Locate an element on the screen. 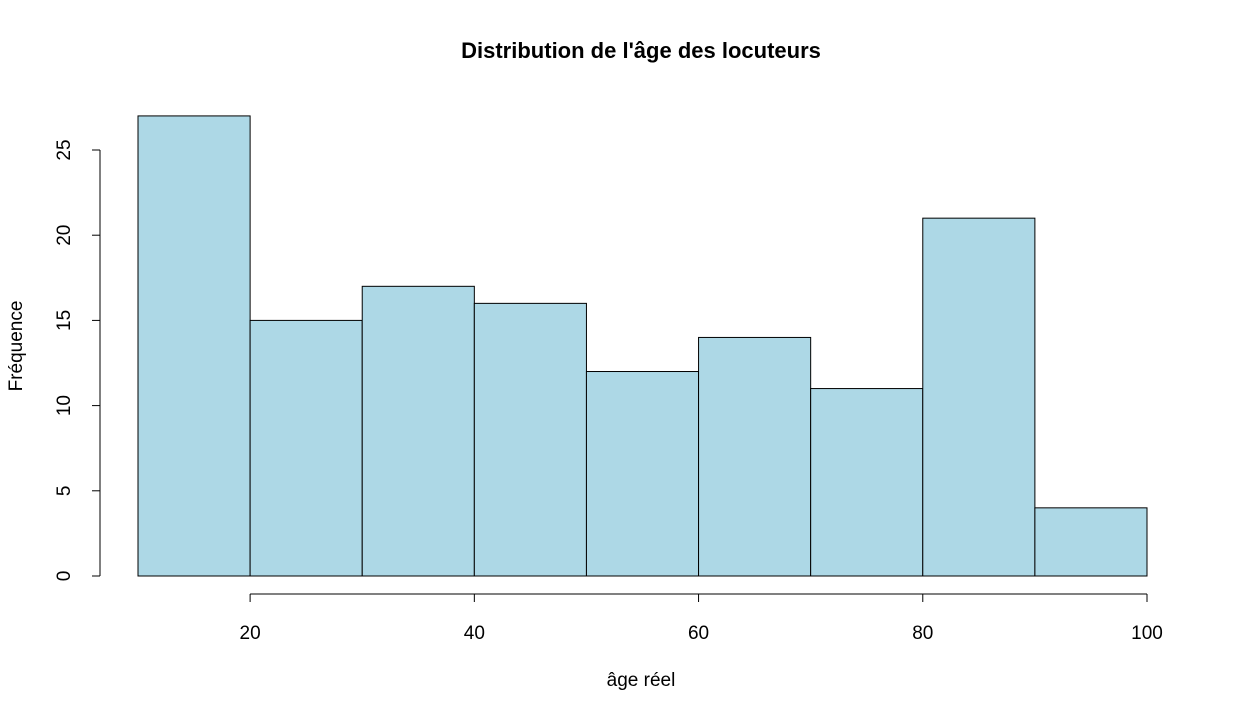 This screenshot has width=1238, height=717. x-tick-label-100: 100 is located at coordinates (1147, 633).